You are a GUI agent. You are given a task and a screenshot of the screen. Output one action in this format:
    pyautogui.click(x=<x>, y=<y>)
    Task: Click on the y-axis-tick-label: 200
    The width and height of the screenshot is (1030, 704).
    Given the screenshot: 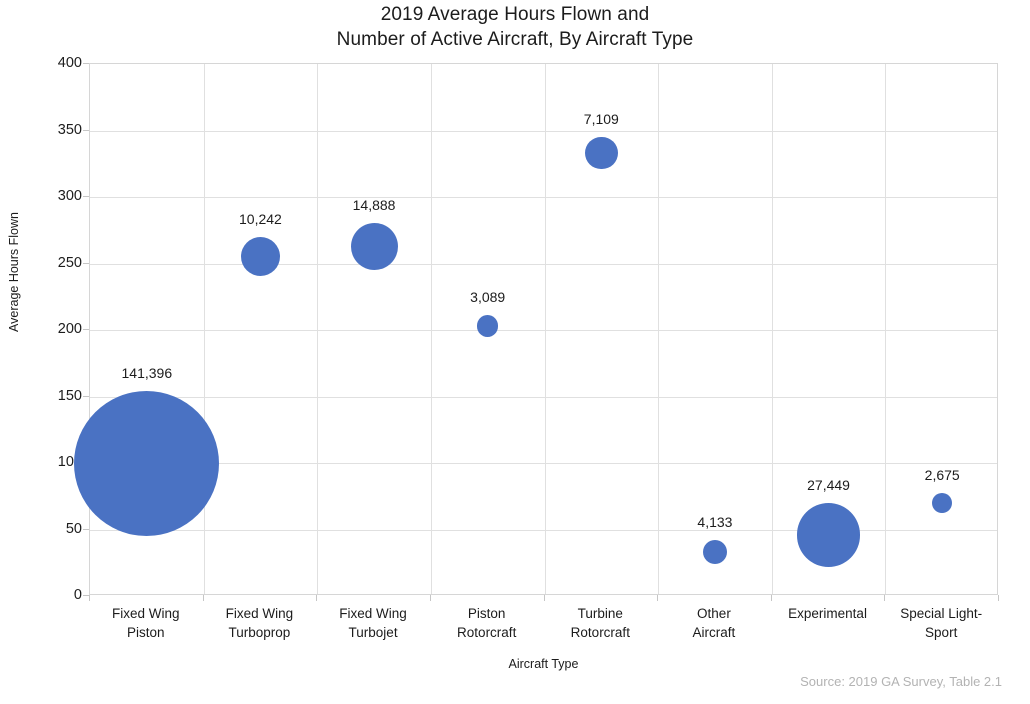 What is the action you would take?
    pyautogui.click(x=69, y=329)
    